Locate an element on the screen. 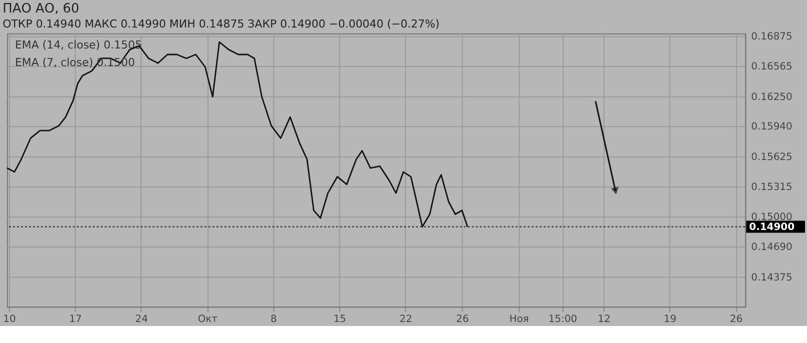 The image size is (807, 343). chart-title: ПАО АО, 60 is located at coordinates (41, 9).